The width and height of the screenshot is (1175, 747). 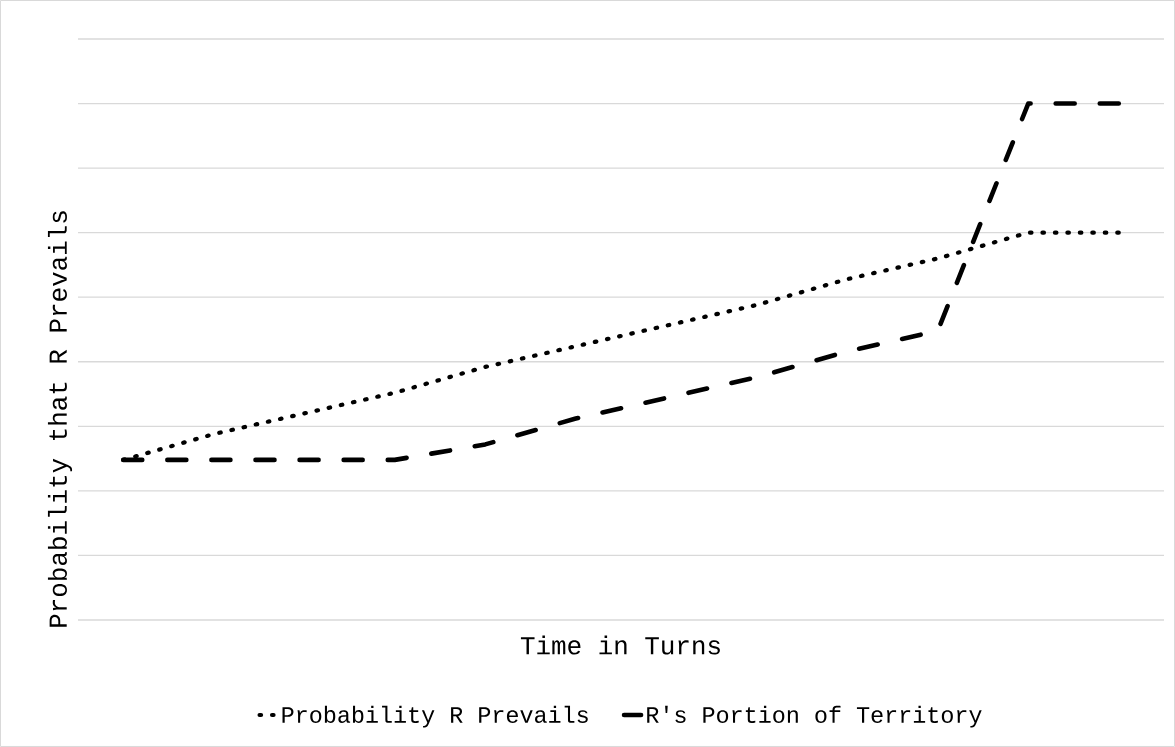 What do you see at coordinates (435, 716) in the screenshot?
I see `legend-label: Probability R Prevails` at bounding box center [435, 716].